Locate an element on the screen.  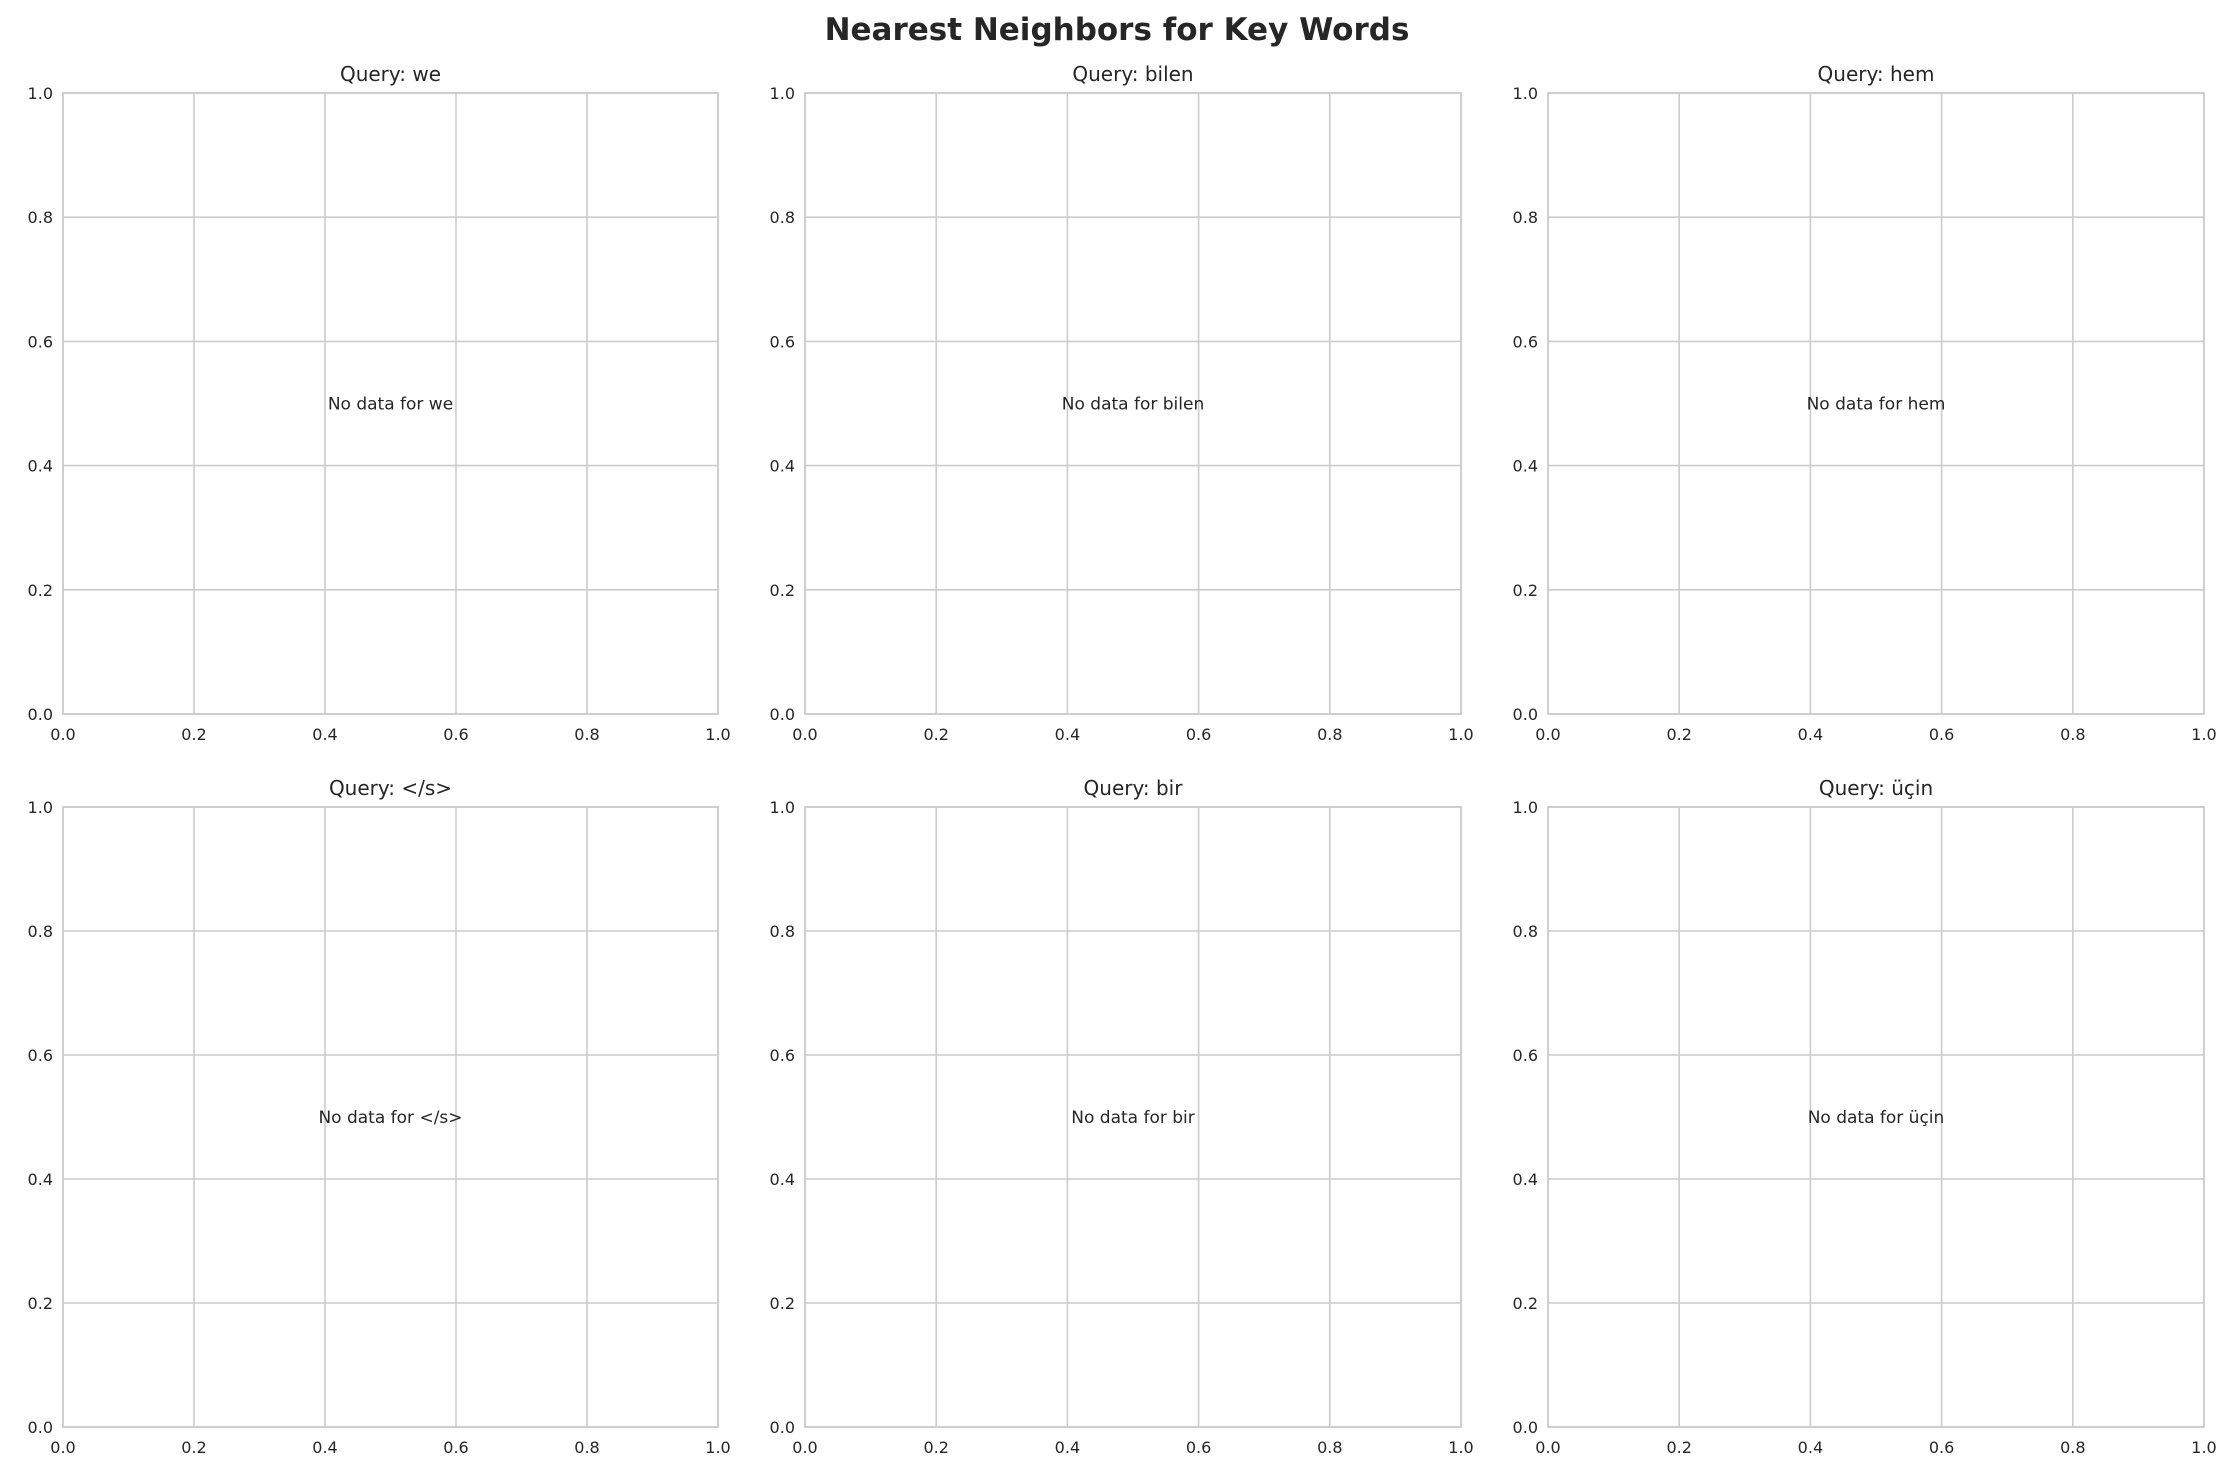
no-data-message: No data for üçin is located at coordinates (1876, 1118).